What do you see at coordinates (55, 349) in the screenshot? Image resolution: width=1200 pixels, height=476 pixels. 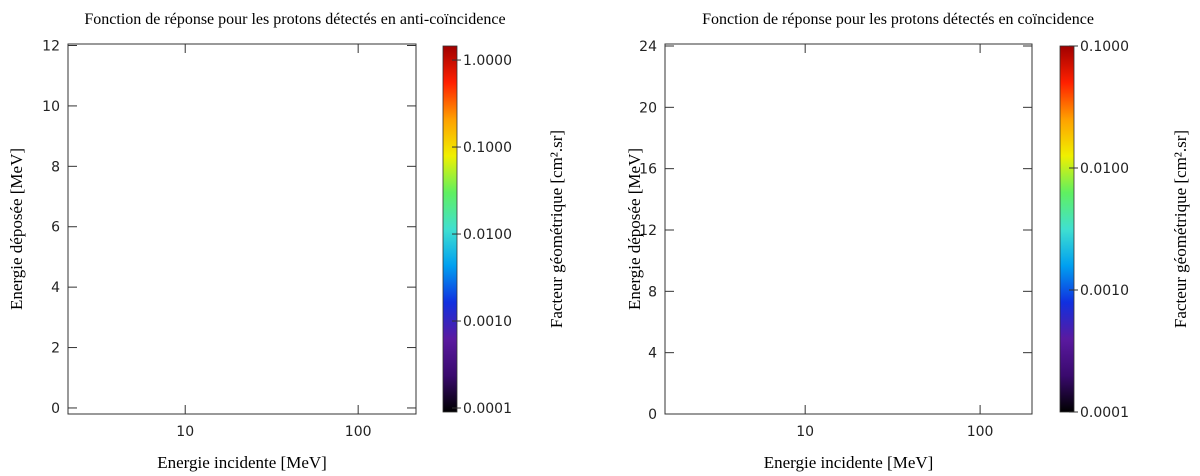 I see `y-tick-label: 2` at bounding box center [55, 349].